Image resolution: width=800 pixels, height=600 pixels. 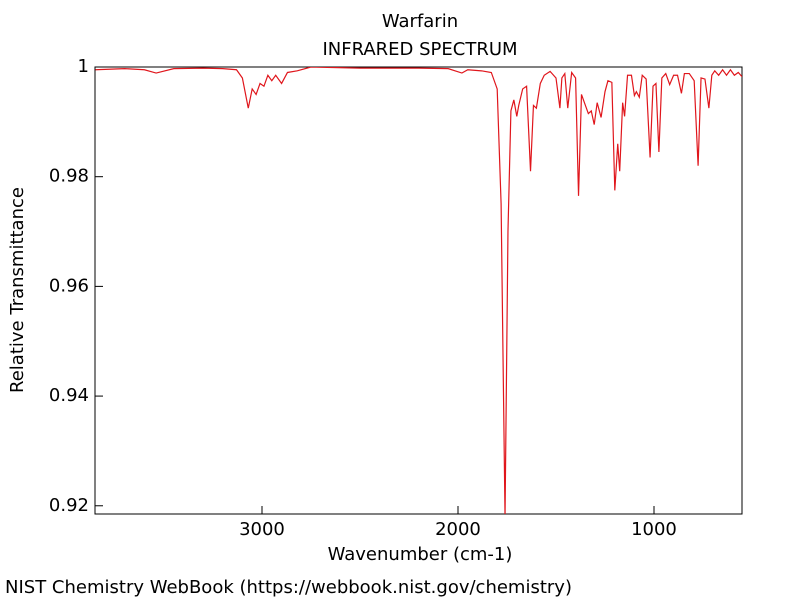 I want to click on chart-title: Warfarin, so click(x=420, y=21).